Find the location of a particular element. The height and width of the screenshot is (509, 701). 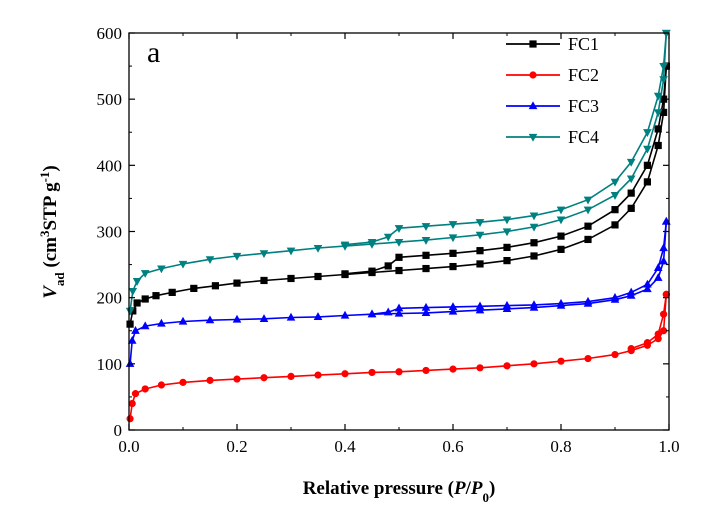

x-axis-title-p: P is located at coordinates (459, 488).